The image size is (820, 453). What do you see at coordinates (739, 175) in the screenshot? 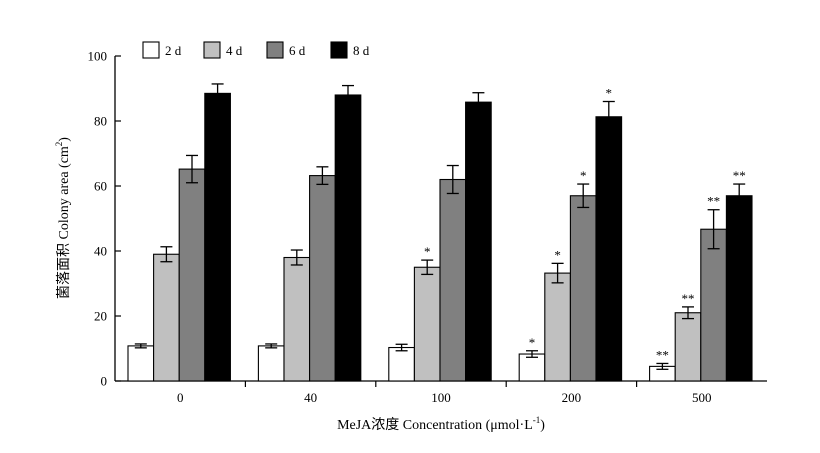
I see `significance-mark-8d-500: **` at bounding box center [739, 175].